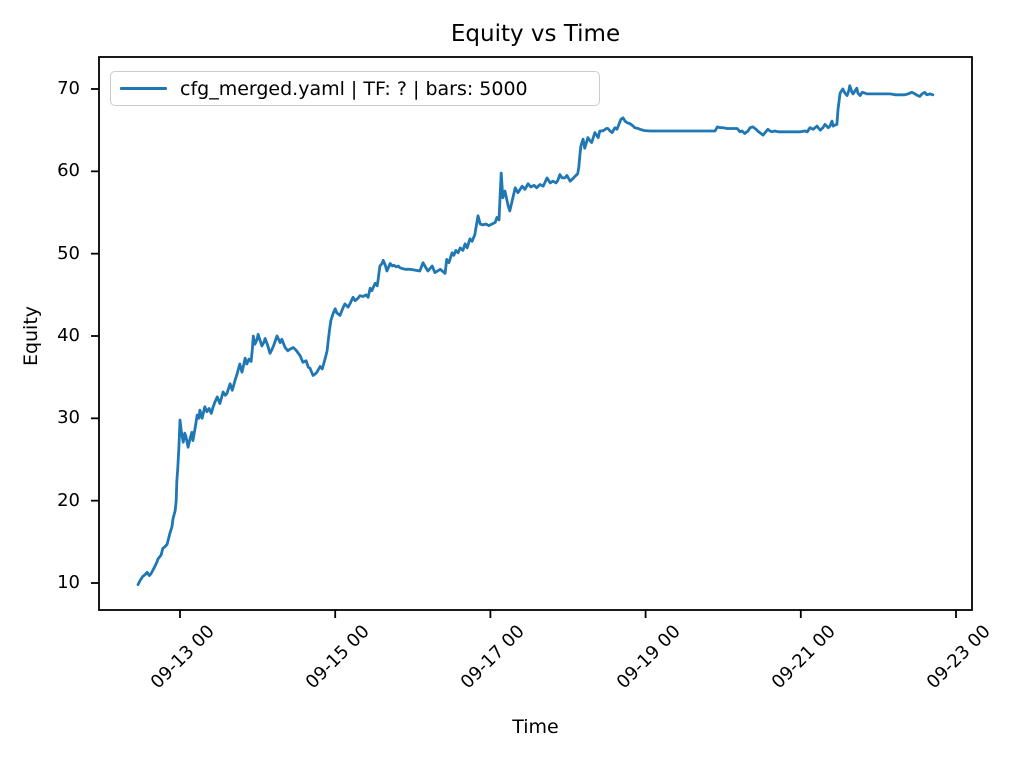 The image size is (1024, 768). Describe the element at coordinates (535, 727) in the screenshot. I see `x-axis-label: Time` at that location.